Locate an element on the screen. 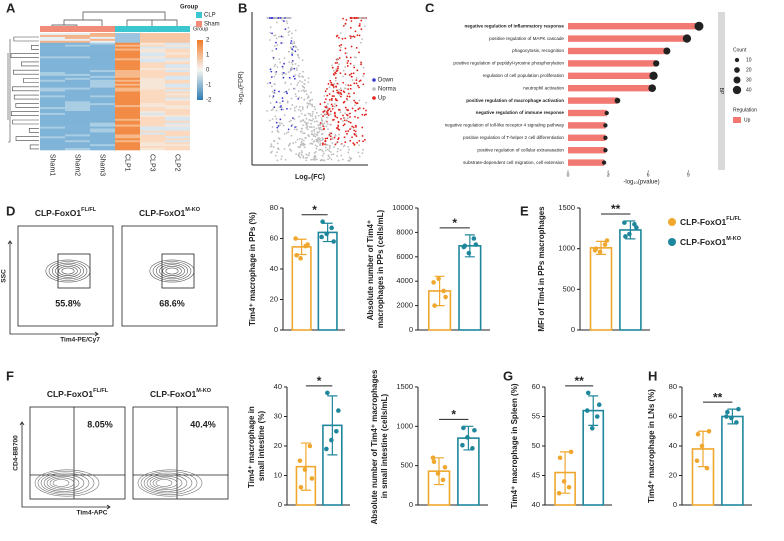 The width and height of the screenshot is (784, 541). significance-label: ** is located at coordinates (579, 381).